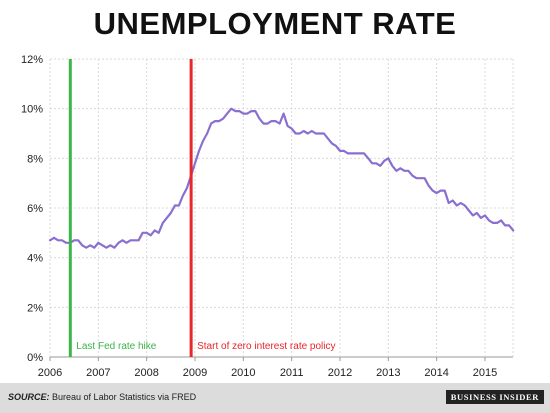 The width and height of the screenshot is (550, 413). What do you see at coordinates (292, 373) in the screenshot?
I see `x-tick-label: 2011` at bounding box center [292, 373].